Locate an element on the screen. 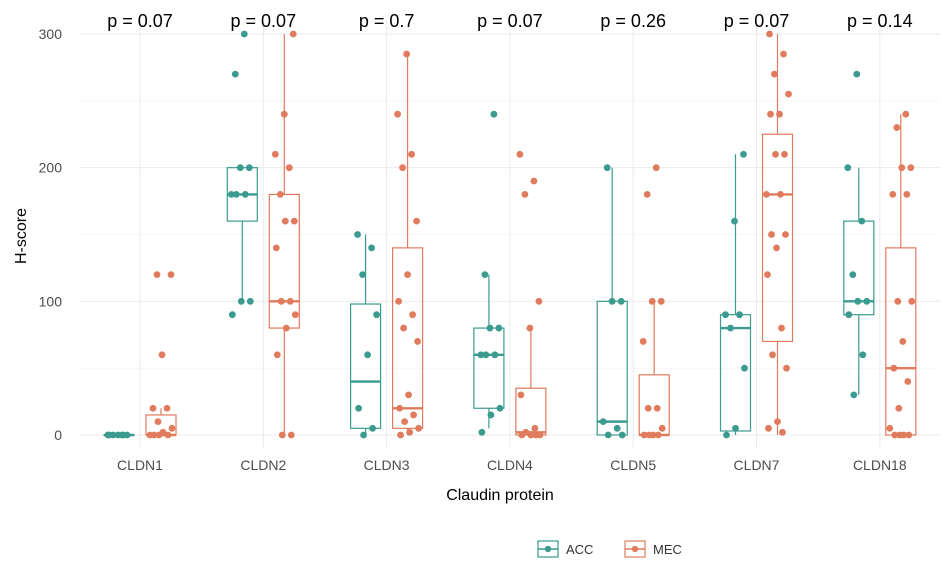  p-value-label: p = 0.14 is located at coordinates (880, 21).